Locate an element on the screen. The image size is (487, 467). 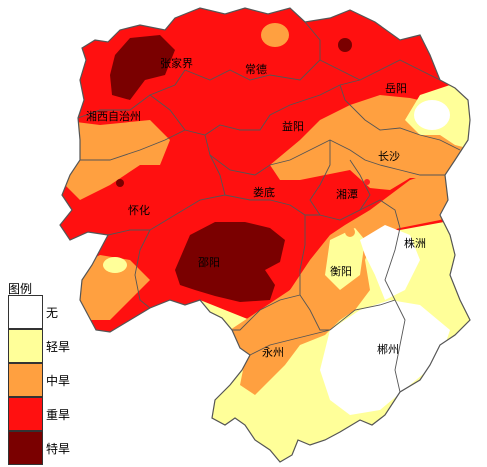
legend-item-moderate: 中旱 is located at coordinates (44, 380).